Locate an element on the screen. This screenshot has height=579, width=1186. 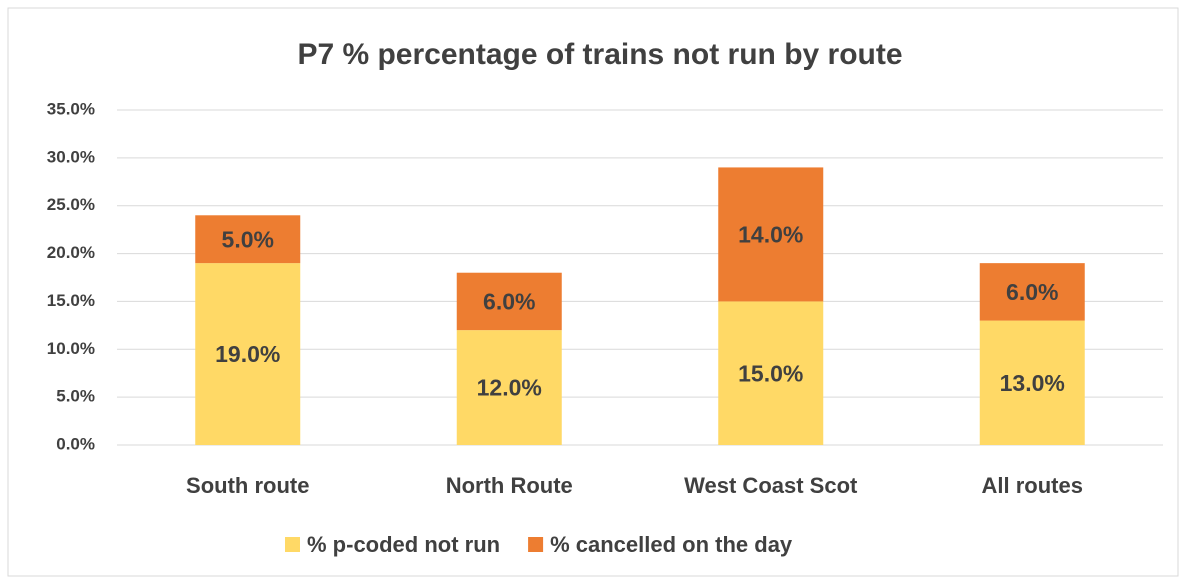
legend-label: % p-coded not run is located at coordinates (403, 544).